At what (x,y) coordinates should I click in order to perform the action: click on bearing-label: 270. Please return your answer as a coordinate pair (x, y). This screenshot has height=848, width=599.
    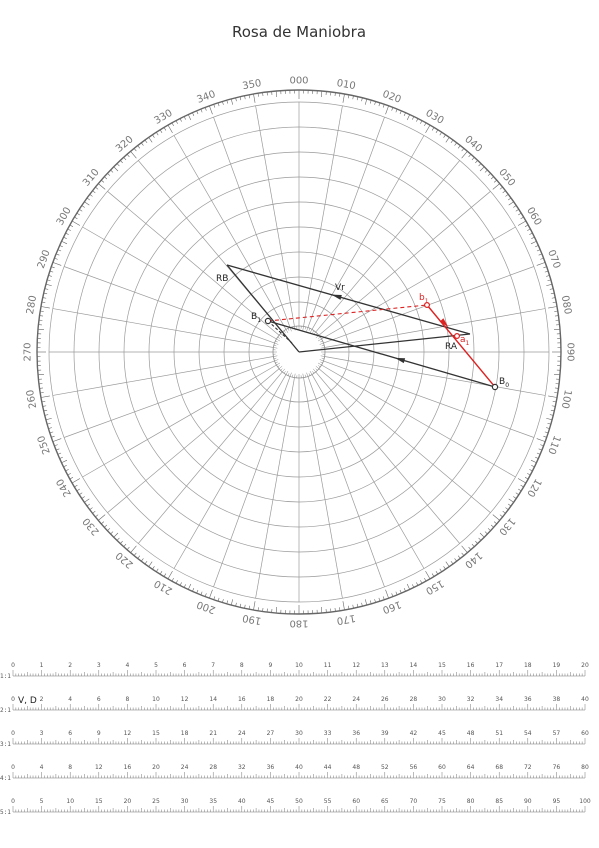
    Looking at the image, I should click on (28, 351).